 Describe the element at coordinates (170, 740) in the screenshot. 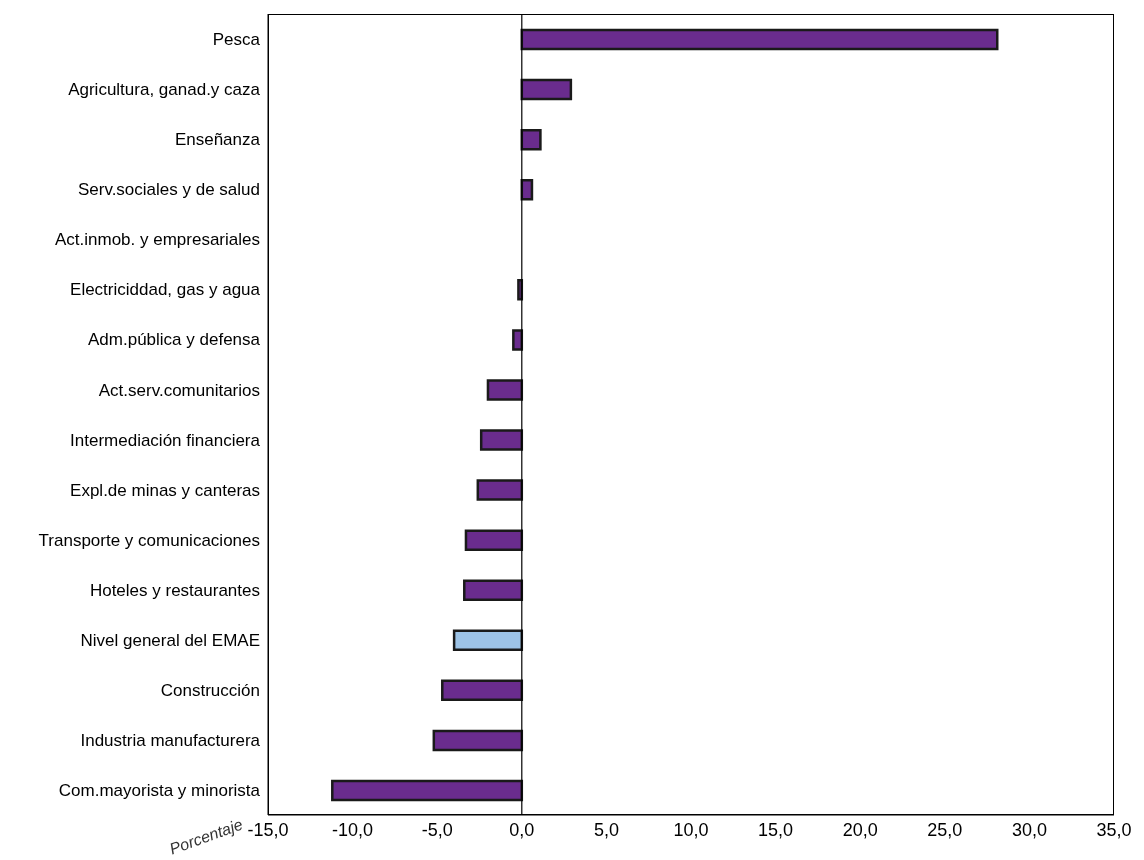

I see `y-tick-label: Industria manufacturera` at that location.